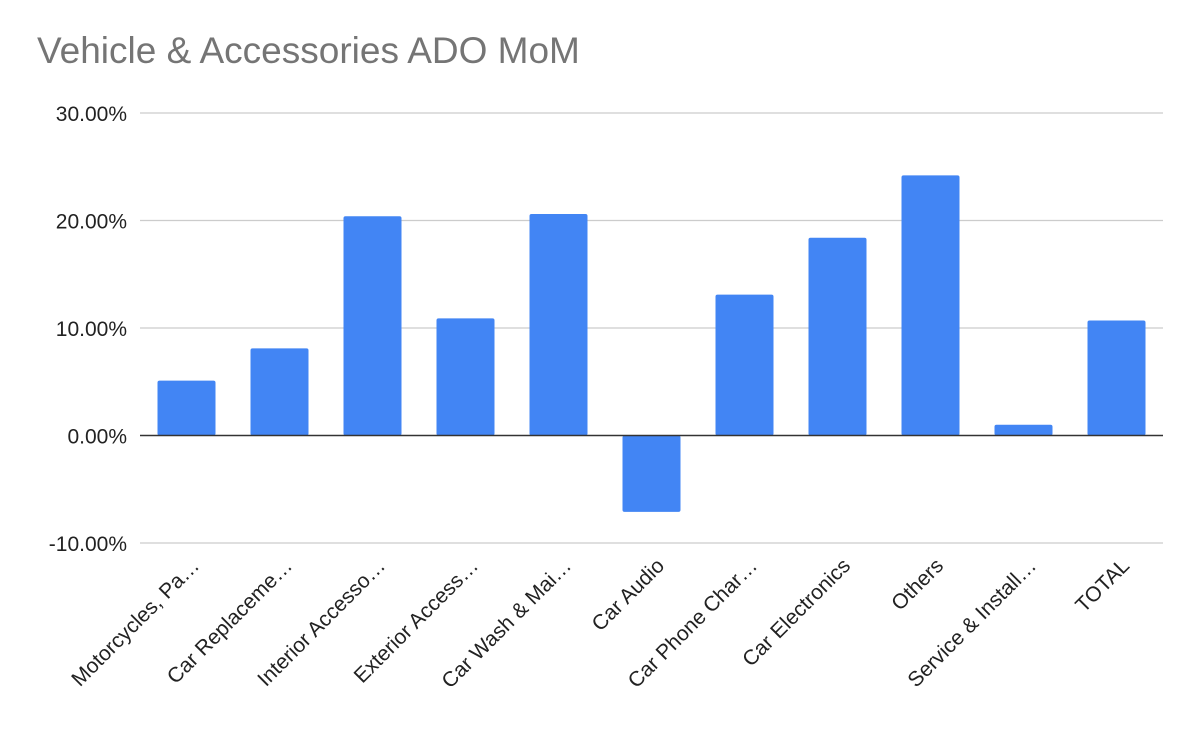 This screenshot has width=1200, height=742. I want to click on x-tick-label: TOTAL, so click(1102, 585).